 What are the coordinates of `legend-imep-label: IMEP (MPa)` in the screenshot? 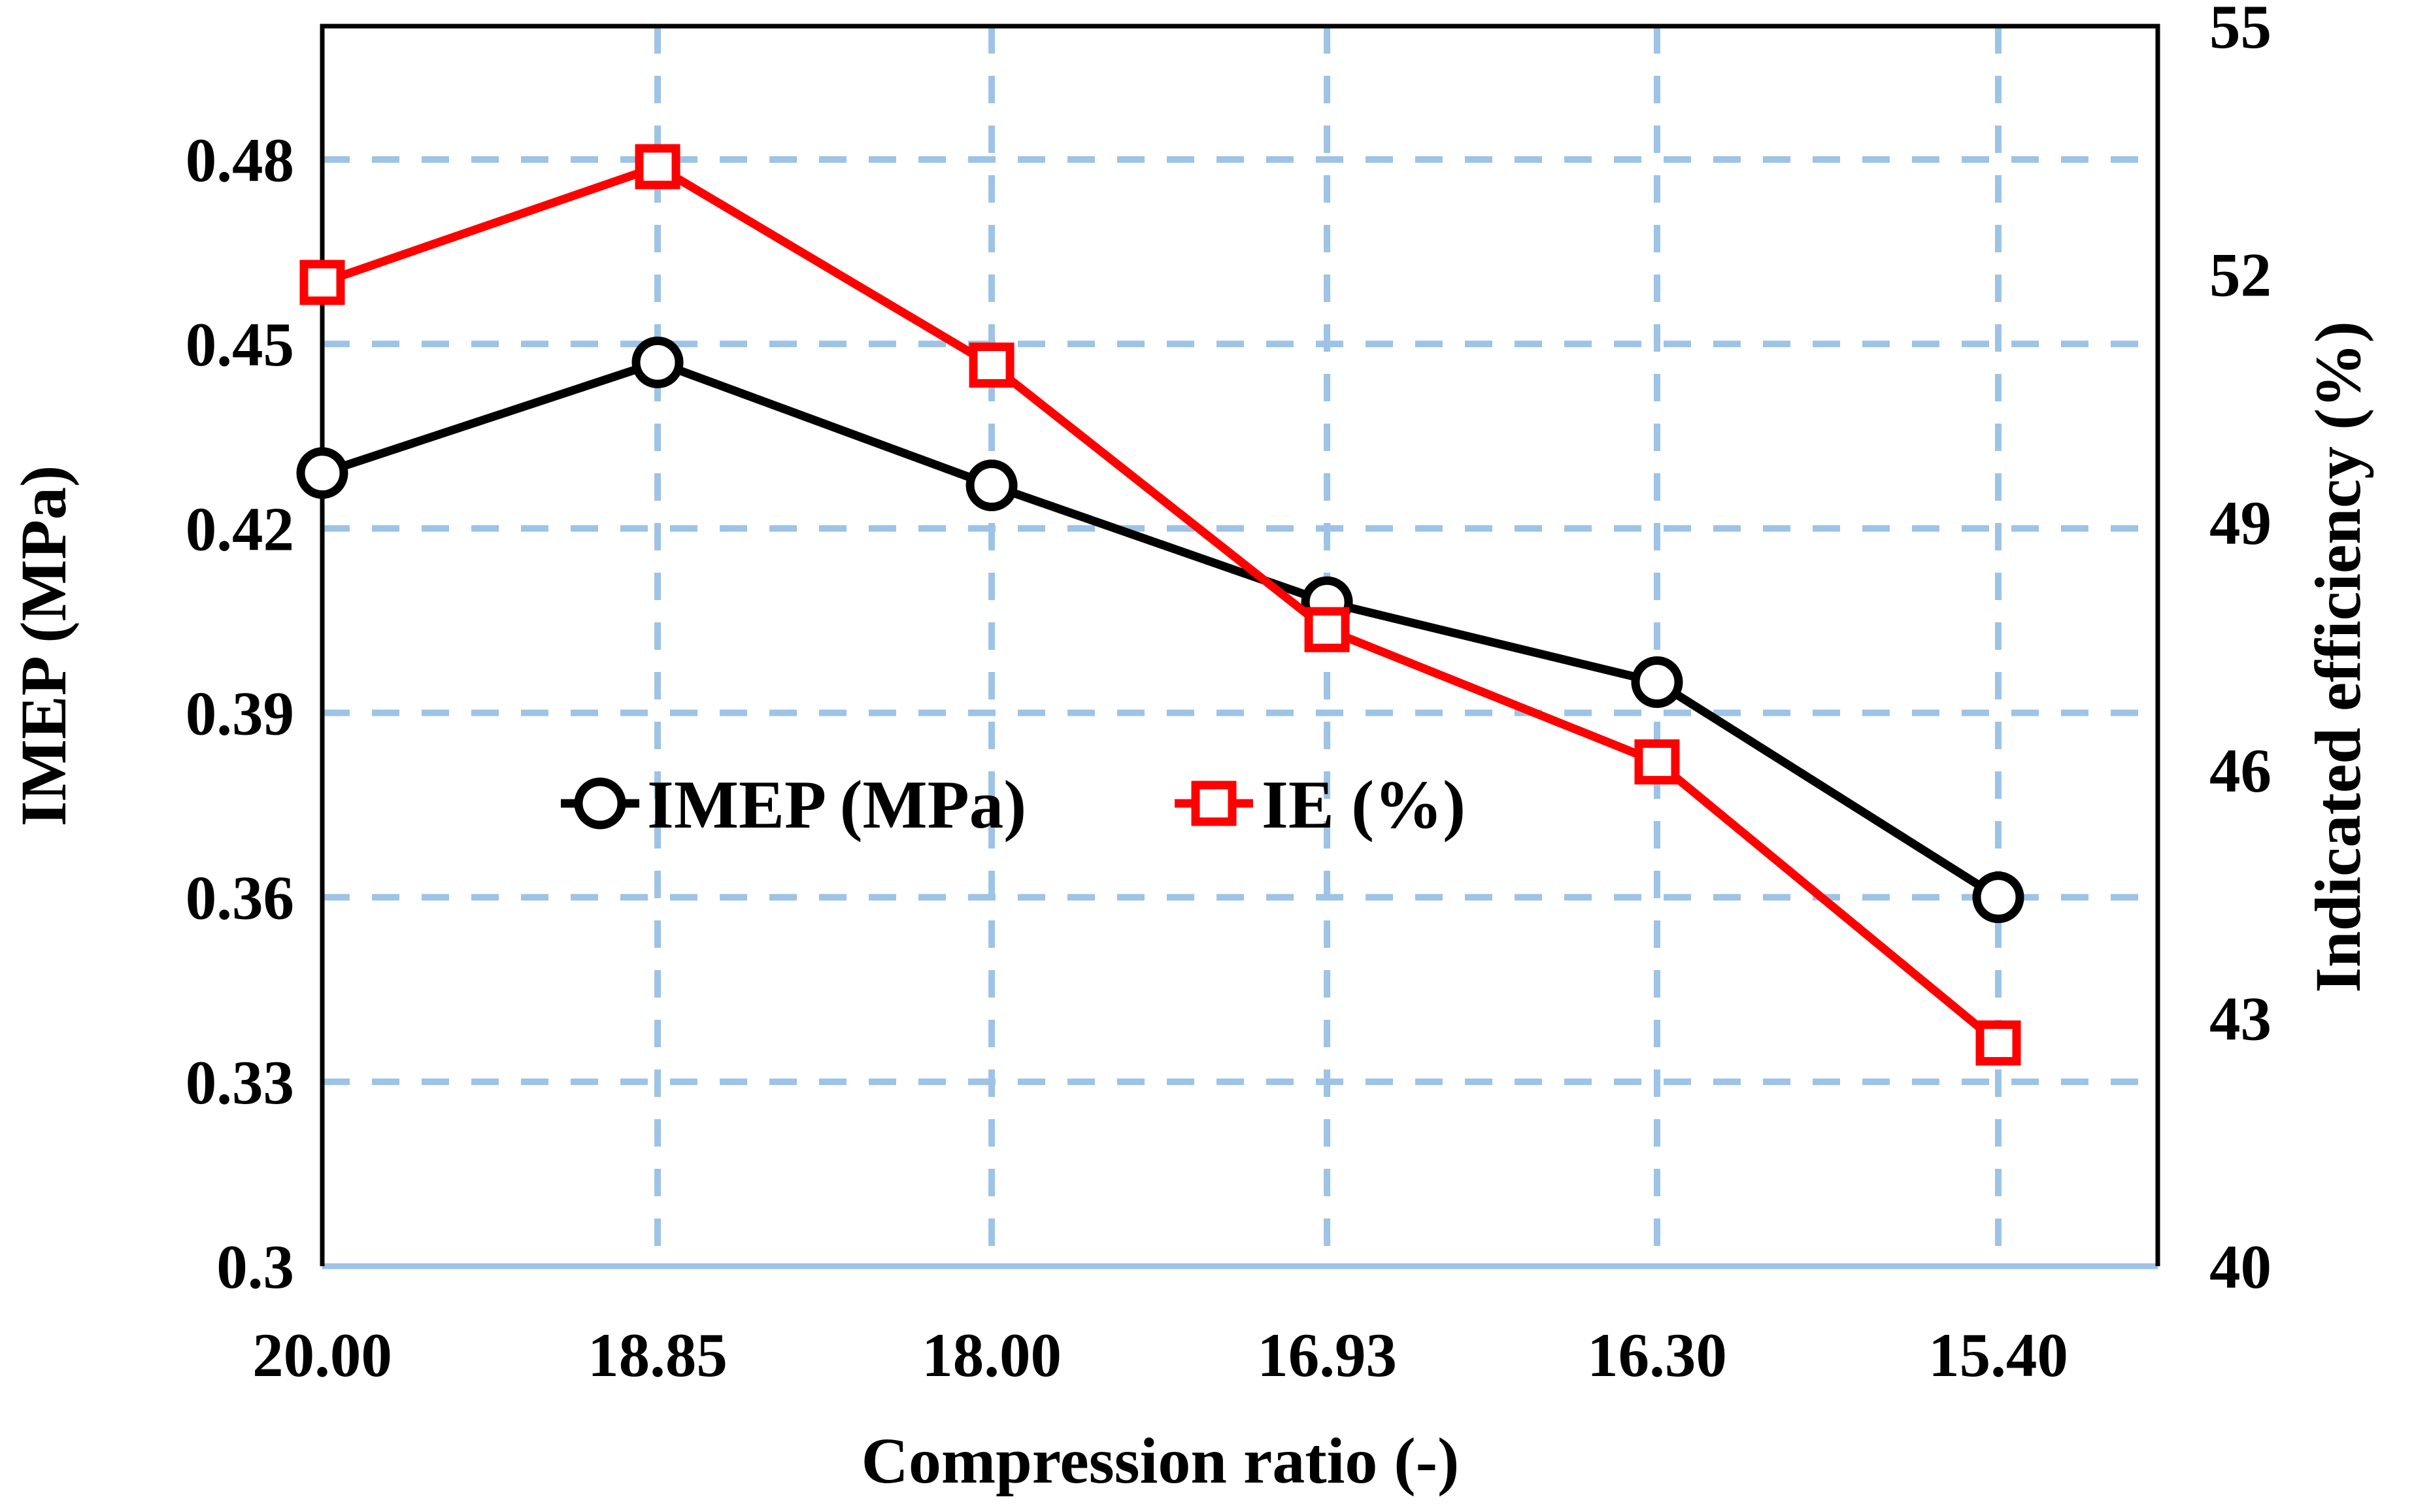 It's located at (836, 804).